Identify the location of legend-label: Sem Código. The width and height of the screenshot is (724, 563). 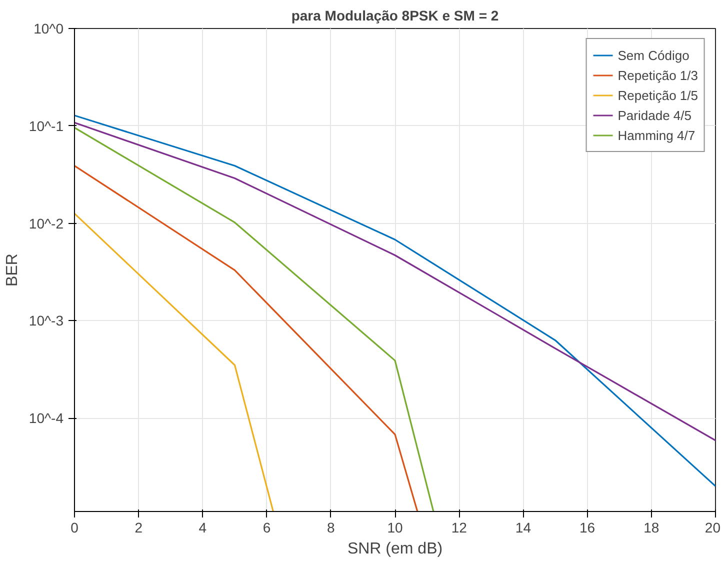
(654, 55).